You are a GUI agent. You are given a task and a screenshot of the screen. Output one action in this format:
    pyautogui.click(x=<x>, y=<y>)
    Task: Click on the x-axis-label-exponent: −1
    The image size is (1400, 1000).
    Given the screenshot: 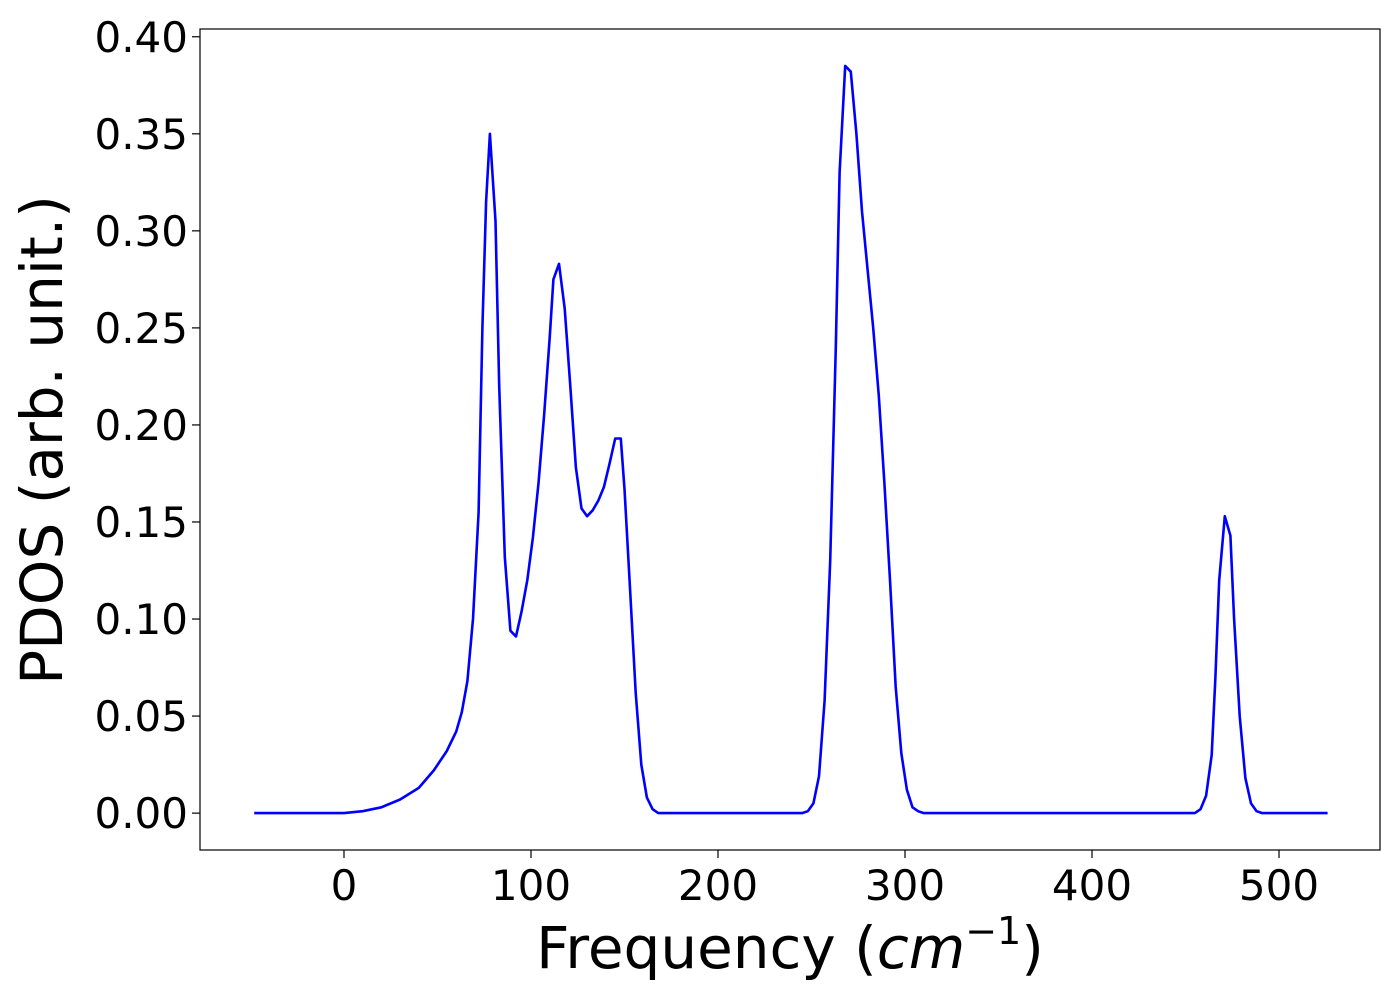 What is the action you would take?
    pyautogui.click(x=993, y=931)
    